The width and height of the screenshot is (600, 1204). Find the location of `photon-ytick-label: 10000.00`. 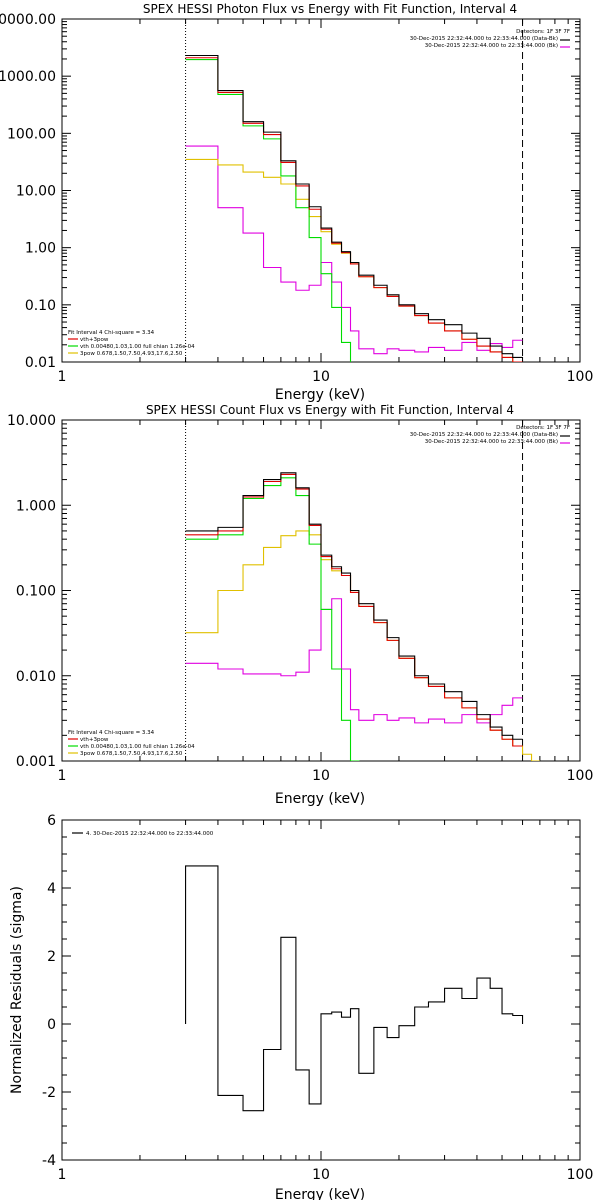

photon-ytick-label: 10000.00 is located at coordinates (28, 20).